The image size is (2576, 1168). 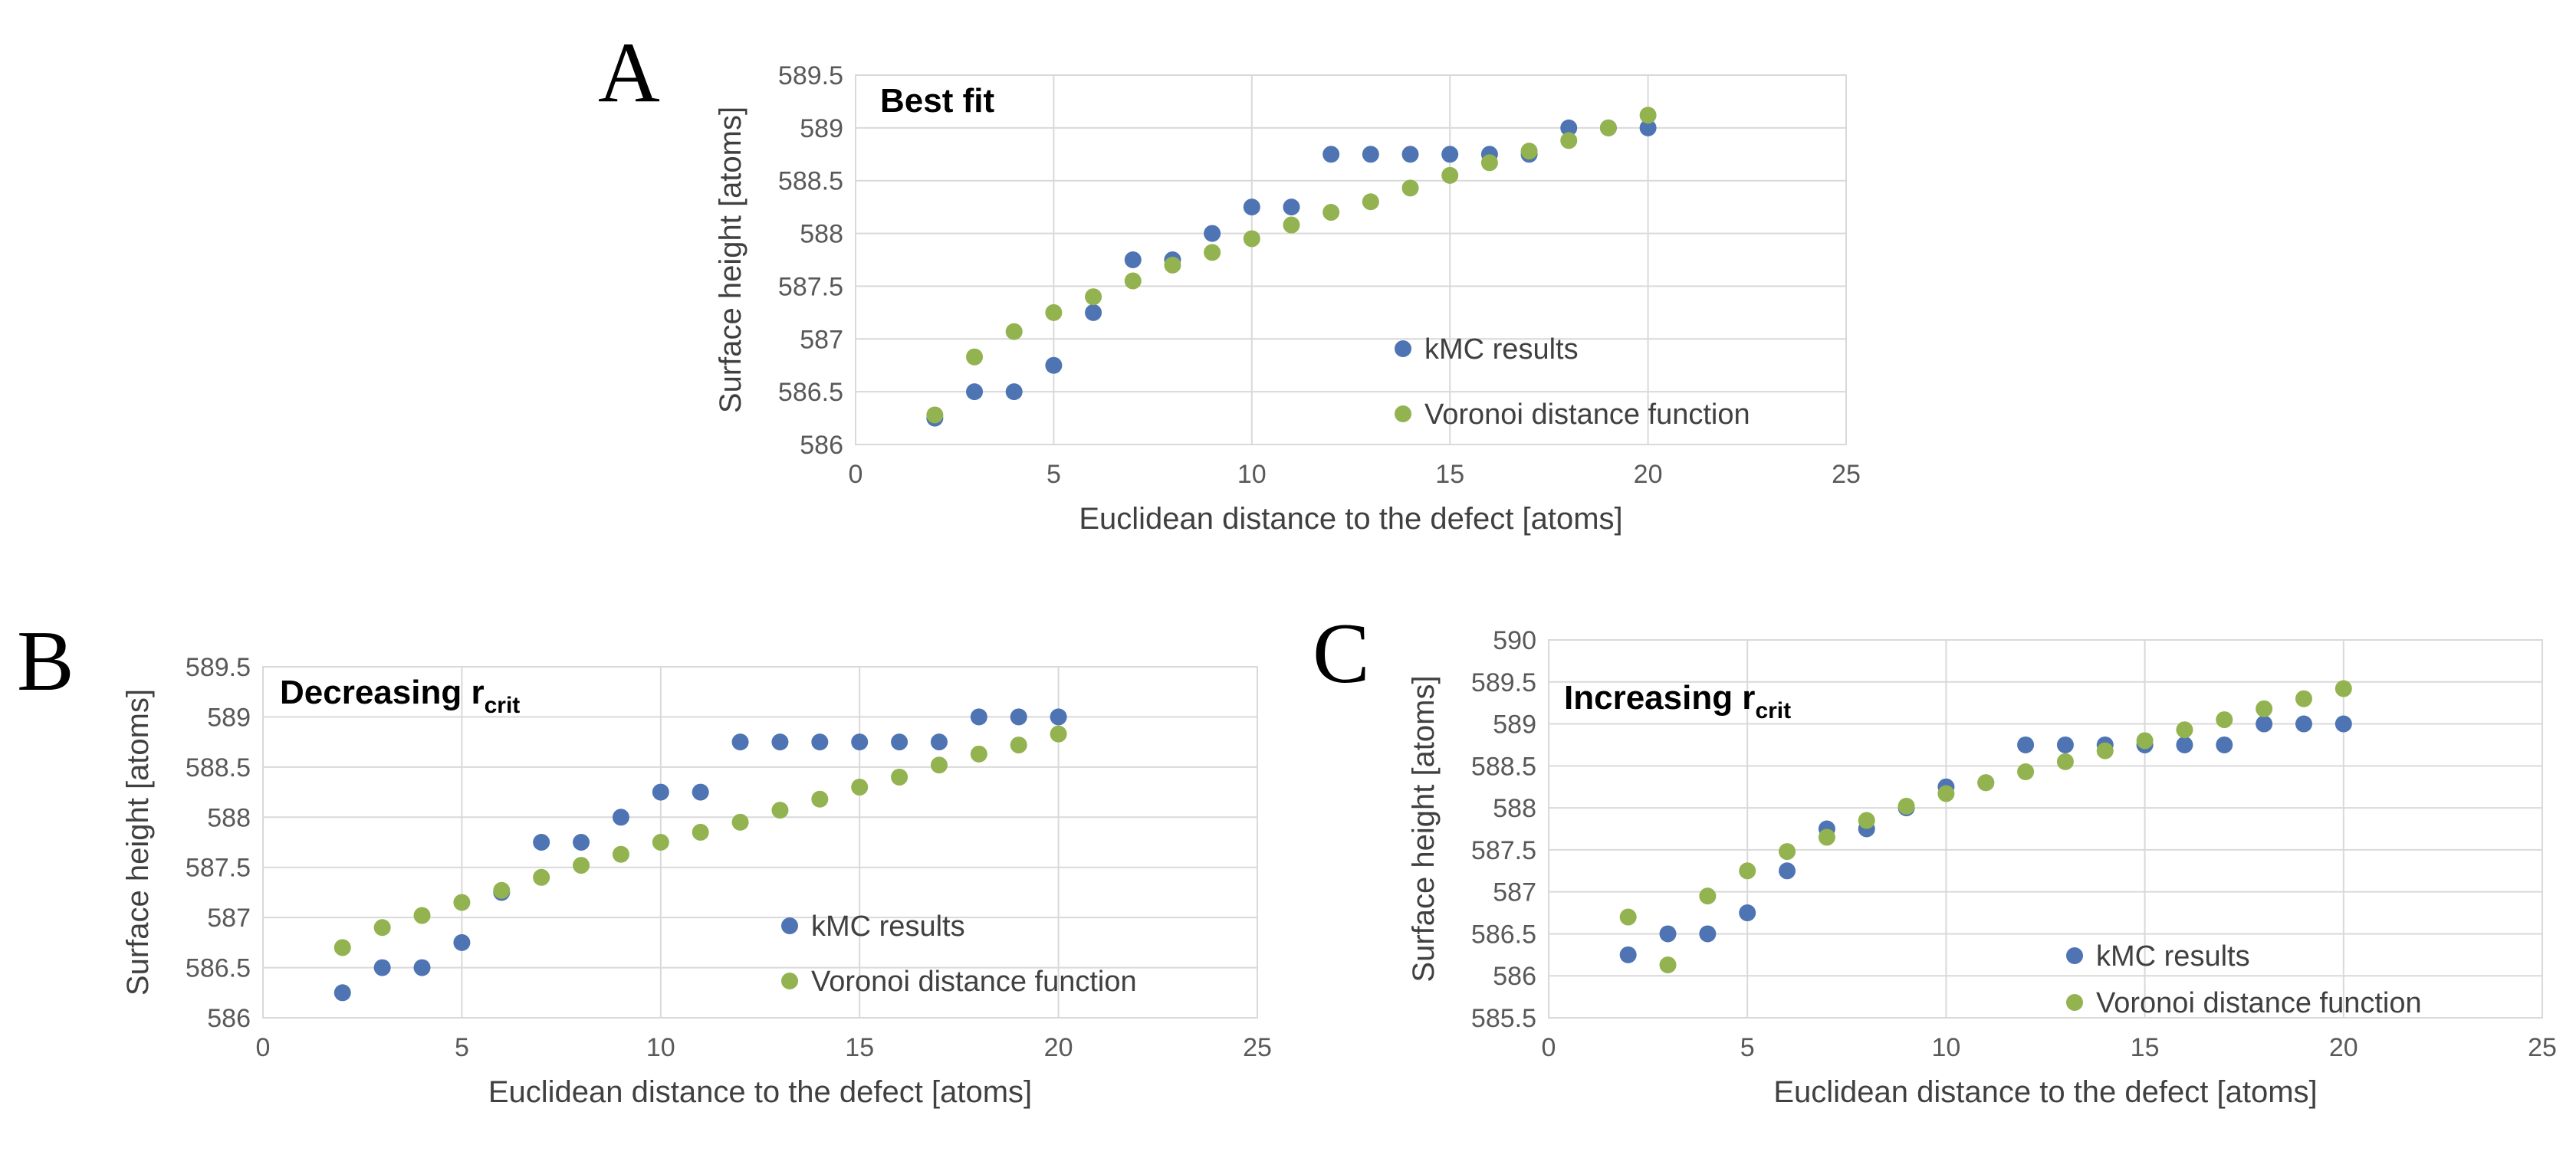 I want to click on y-axis-title: Surface height [atoms], so click(x=1424, y=828).